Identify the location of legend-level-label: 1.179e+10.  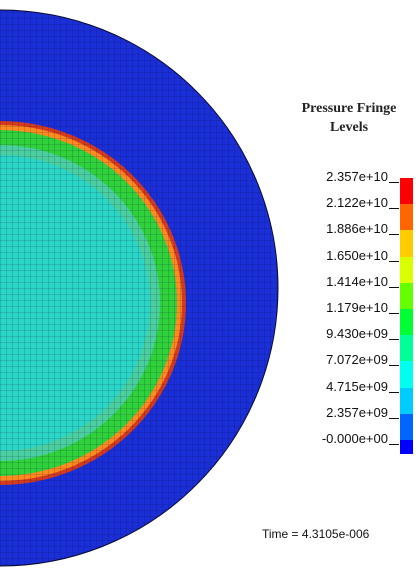
(357, 307).